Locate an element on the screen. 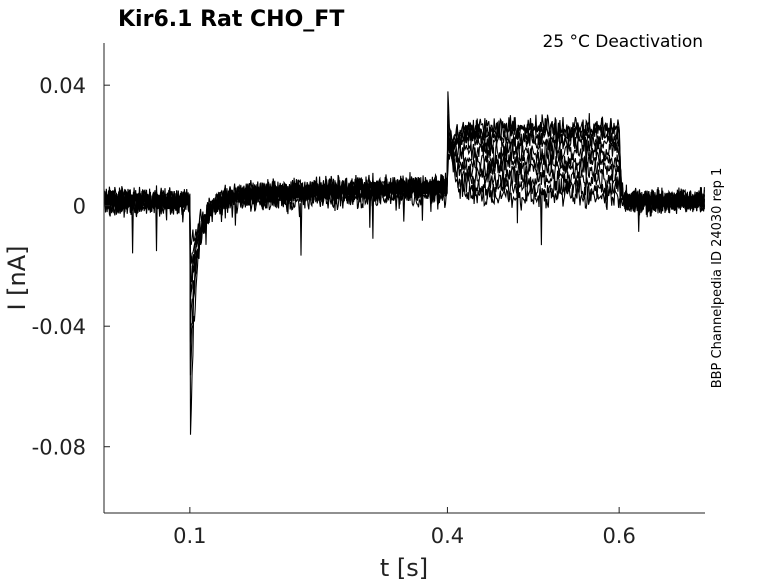 Image resolution: width=778 pixels, height=583 pixels. chart-annotation: 25 °C Deactivation is located at coordinates (622, 42).